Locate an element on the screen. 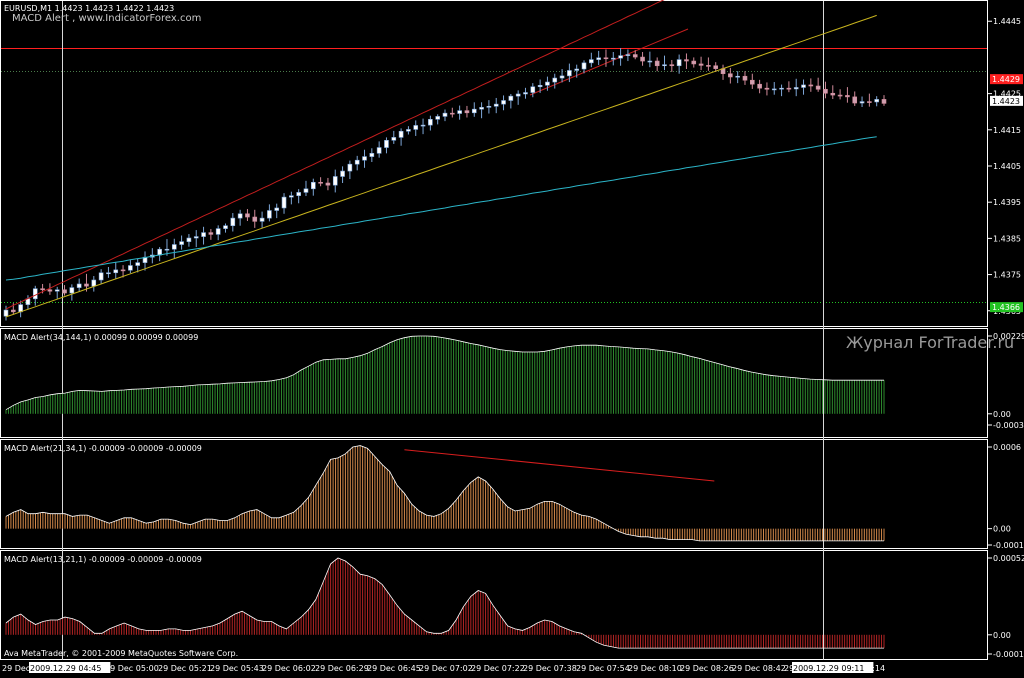 The image size is (1024, 678). price-tick-label: 1.4385 is located at coordinates (1007, 238).